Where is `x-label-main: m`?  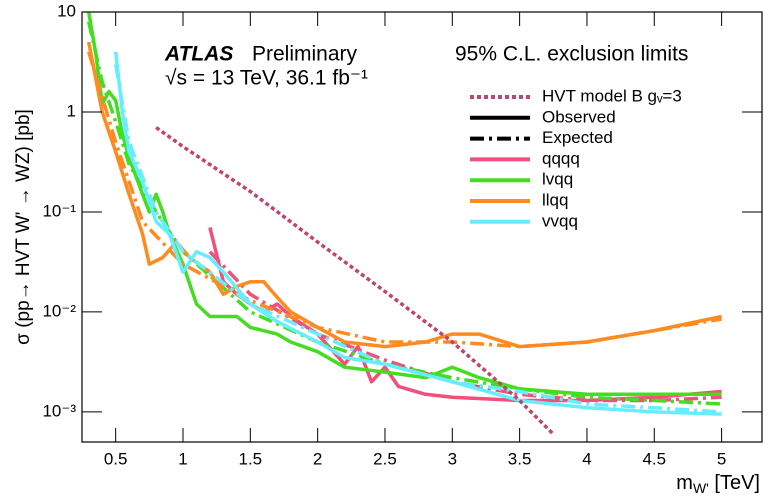 x-label-main: m is located at coordinates (684, 483).